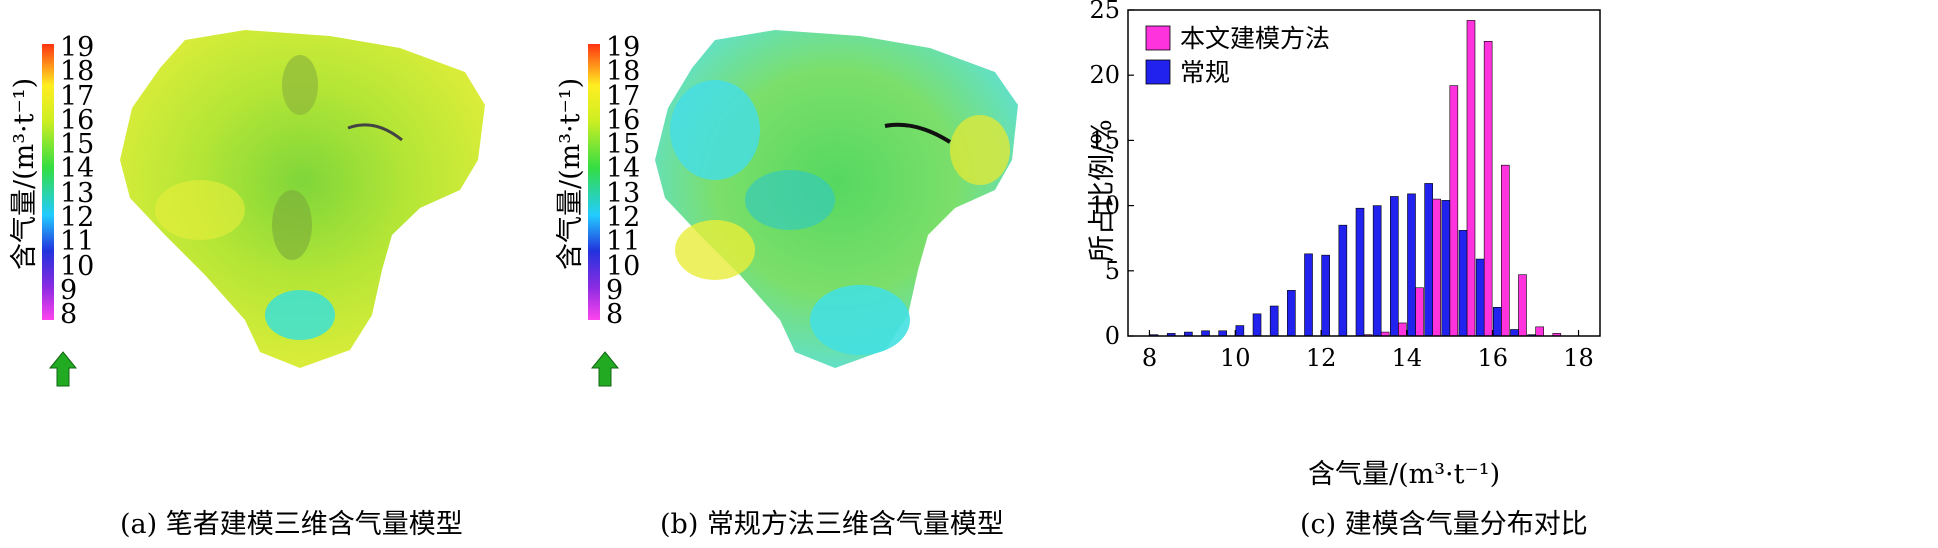 The width and height of the screenshot is (1938, 548). I want to click on legend-label: 本文建模方法, so click(1255, 38).